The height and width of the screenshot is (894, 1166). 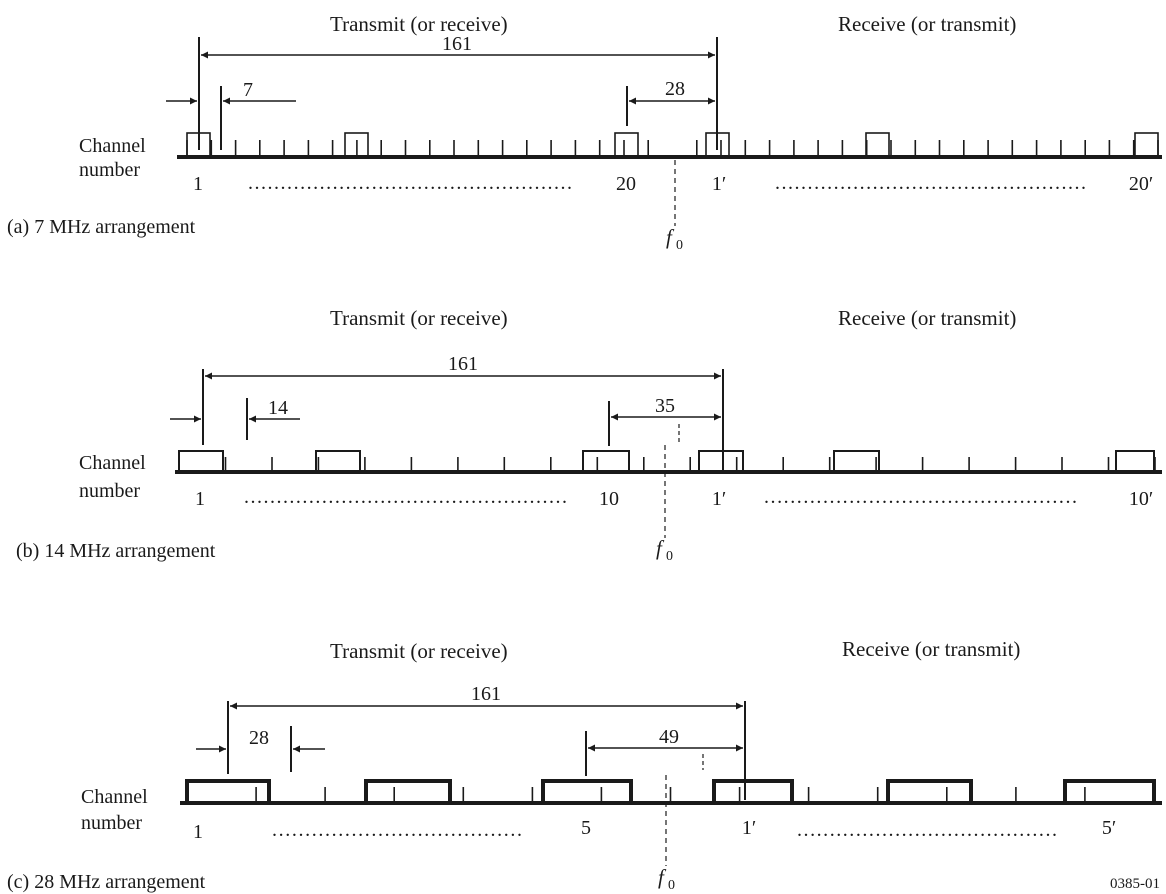 What do you see at coordinates (665, 406) in the screenshot?
I see `center-gap-value: 35` at bounding box center [665, 406].